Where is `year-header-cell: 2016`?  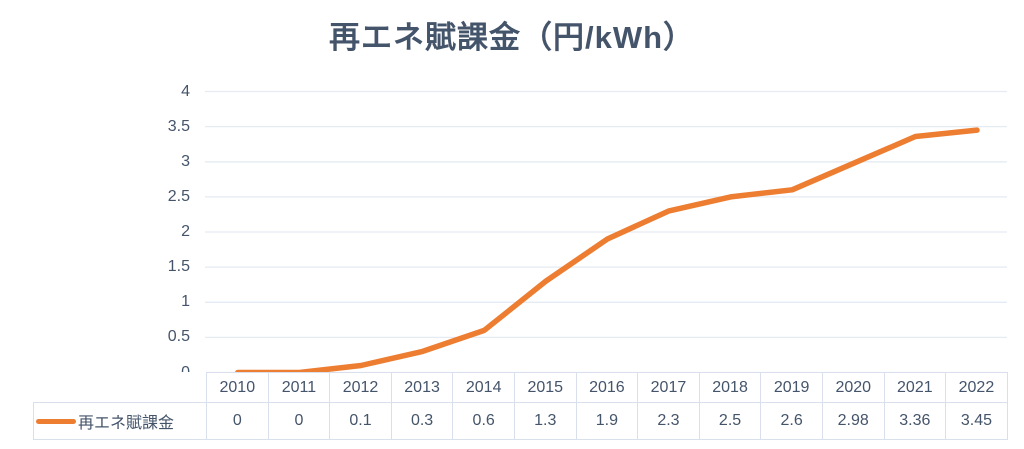 year-header-cell: 2016 is located at coordinates (607, 387).